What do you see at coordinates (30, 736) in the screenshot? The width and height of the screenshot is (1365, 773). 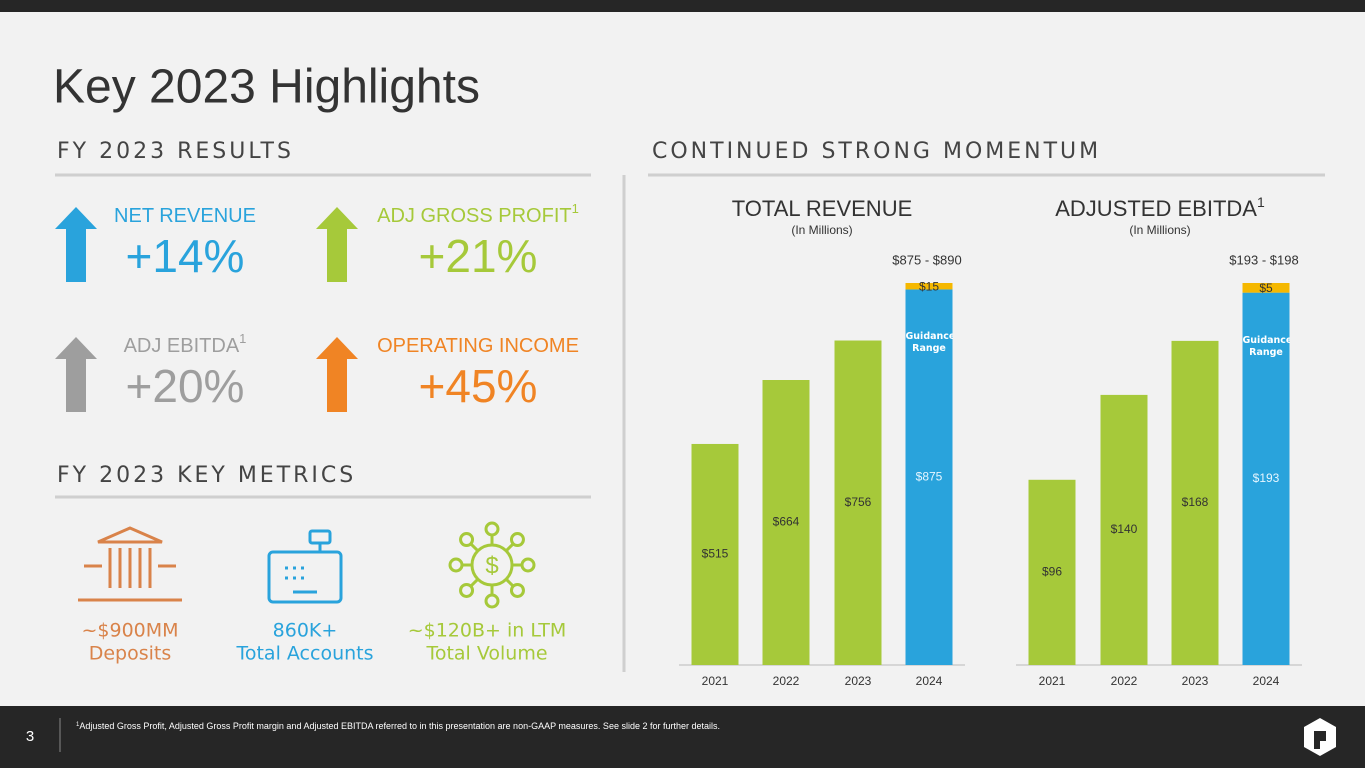 I see `page-number: 3` at bounding box center [30, 736].